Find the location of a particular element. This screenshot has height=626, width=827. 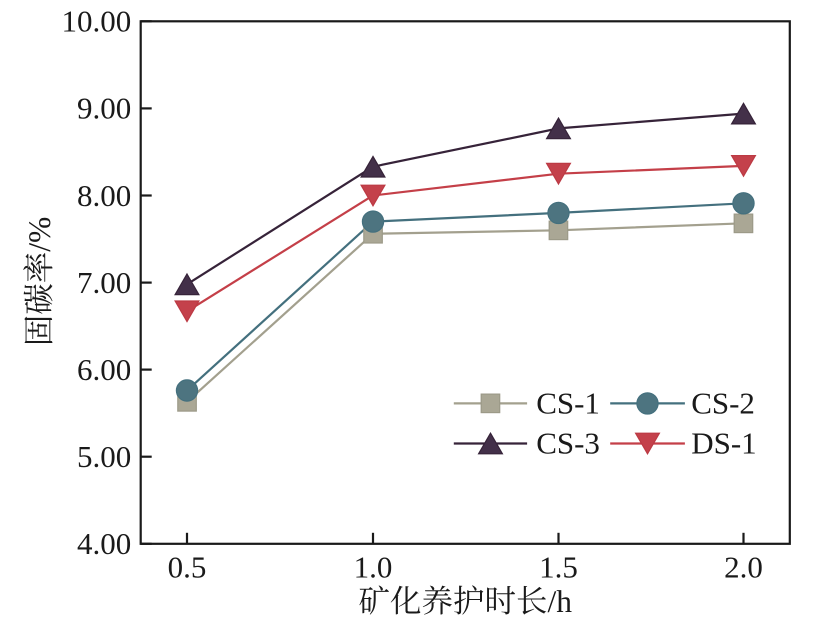

svg-text: 0.5 is located at coordinates (187, 567).